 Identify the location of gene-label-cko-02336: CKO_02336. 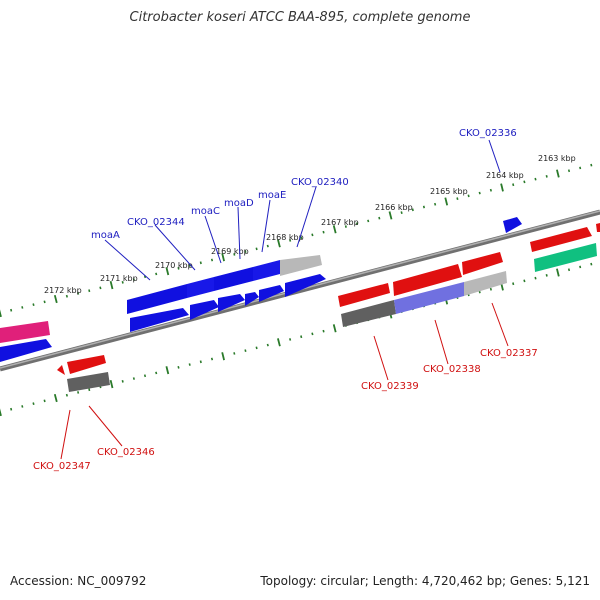
(488, 133).